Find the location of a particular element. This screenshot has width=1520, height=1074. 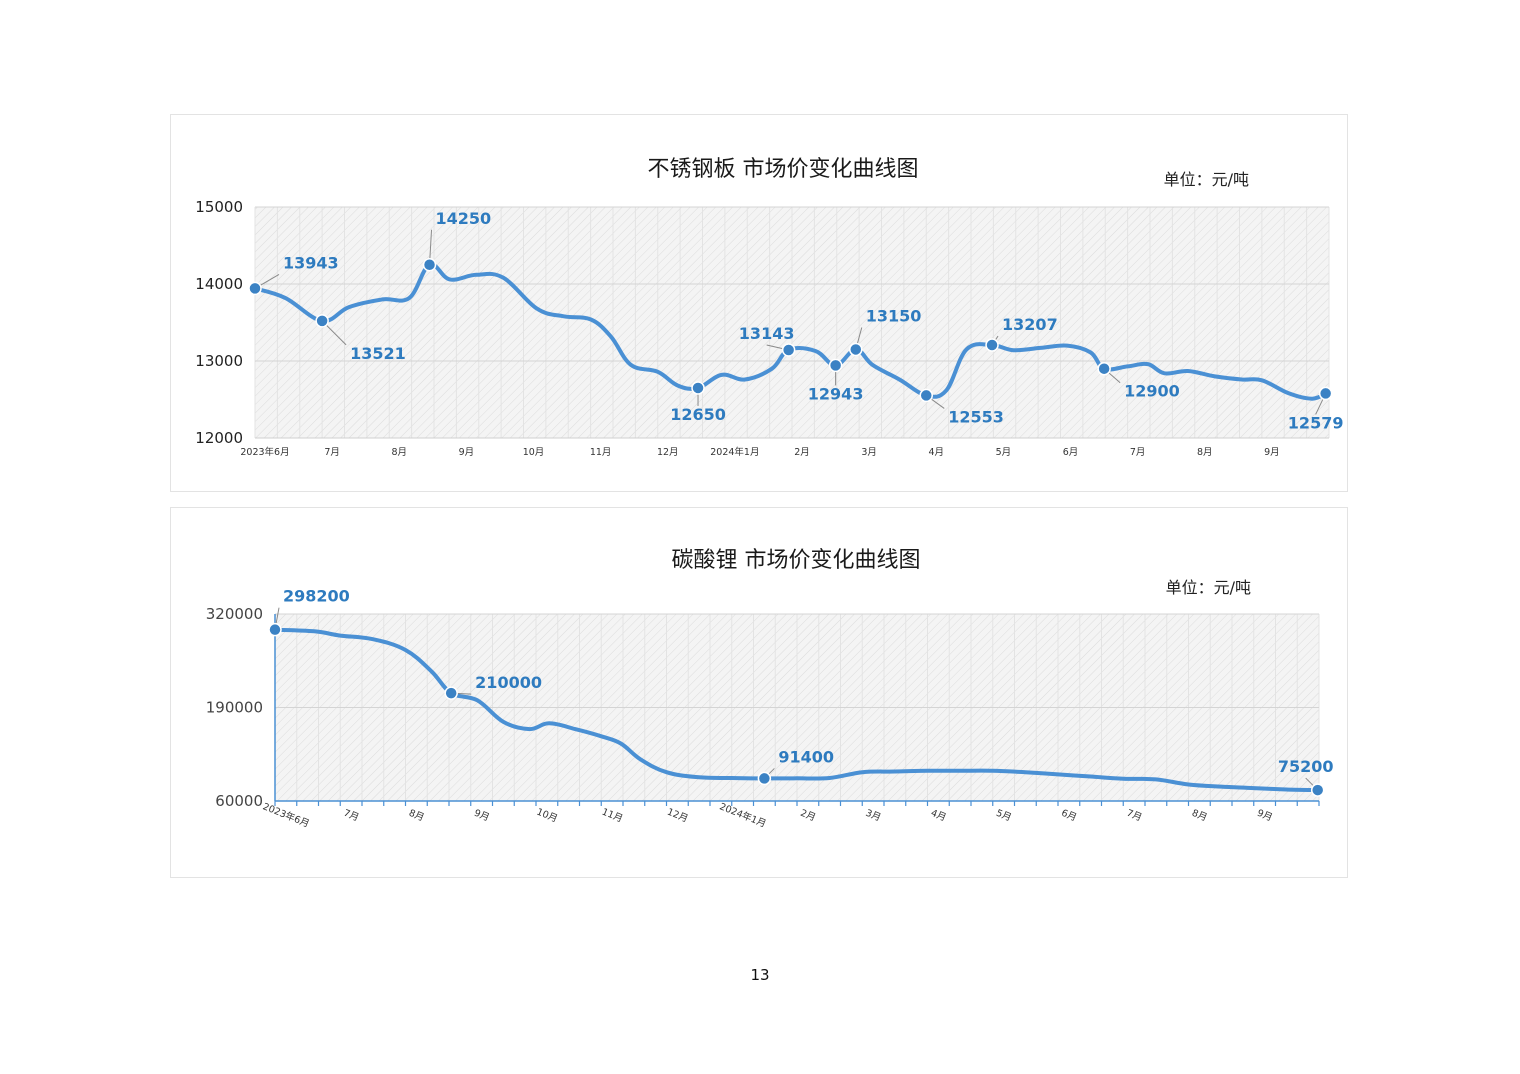

data-label: 12900 is located at coordinates (1152, 391).